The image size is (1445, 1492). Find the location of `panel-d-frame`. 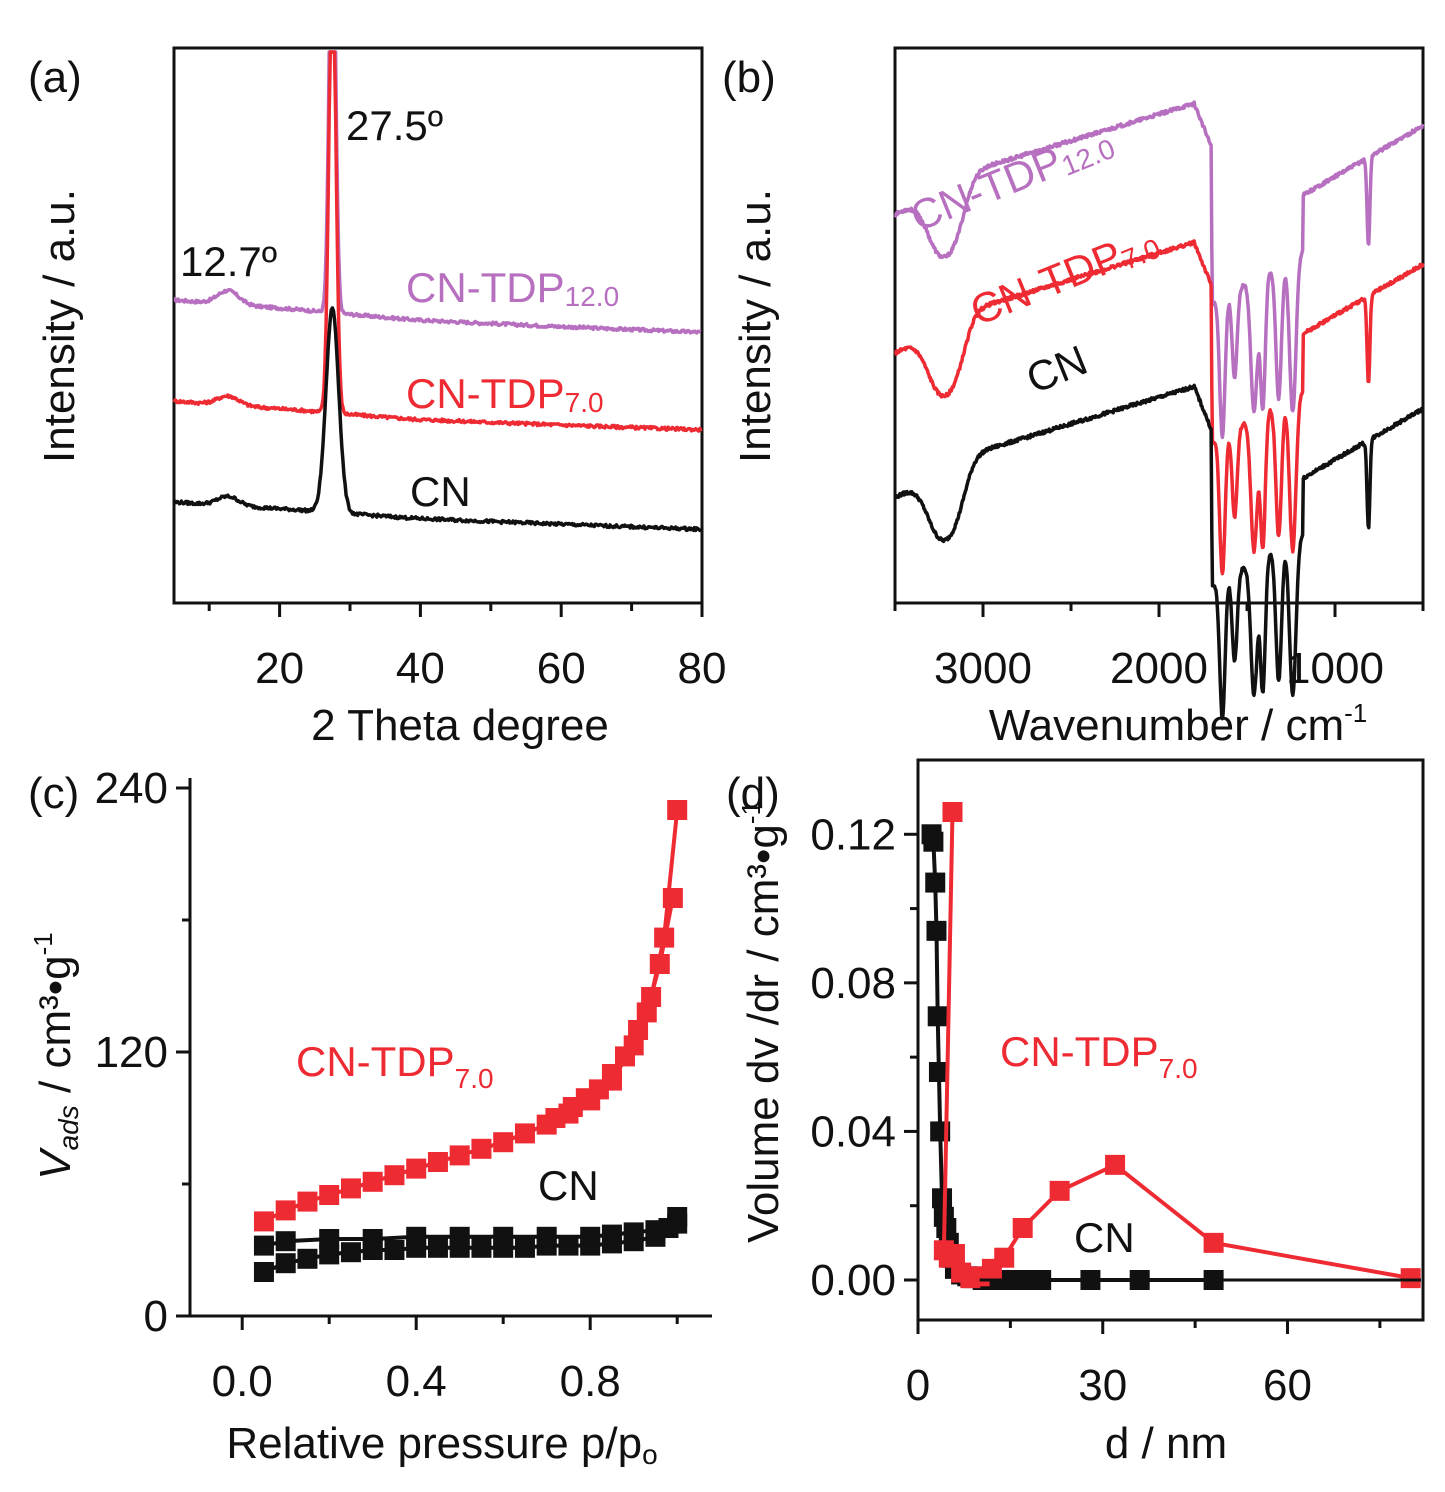

panel-d-frame is located at coordinates (1170, 1040).